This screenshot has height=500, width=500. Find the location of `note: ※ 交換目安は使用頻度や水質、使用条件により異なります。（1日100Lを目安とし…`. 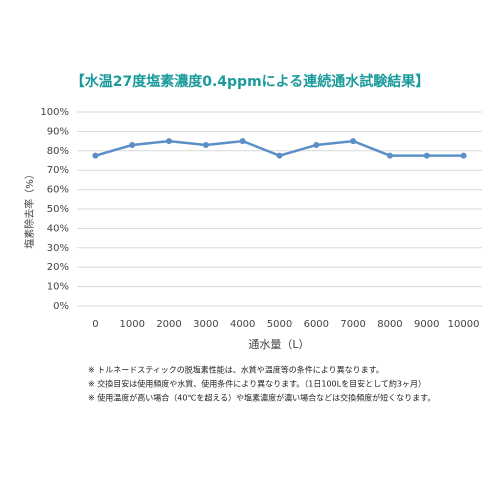

note: ※ 交換目安は使用頻度や水質、使用条件により異なります。（1日100Lを目安とし… is located at coordinates (257, 384).